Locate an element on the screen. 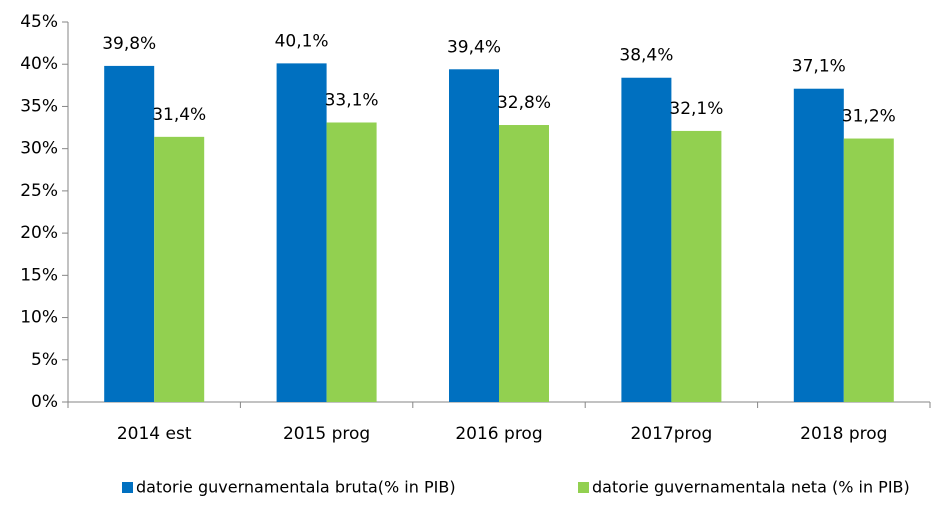 The height and width of the screenshot is (505, 934). data-label: 38,4% is located at coordinates (646, 56).